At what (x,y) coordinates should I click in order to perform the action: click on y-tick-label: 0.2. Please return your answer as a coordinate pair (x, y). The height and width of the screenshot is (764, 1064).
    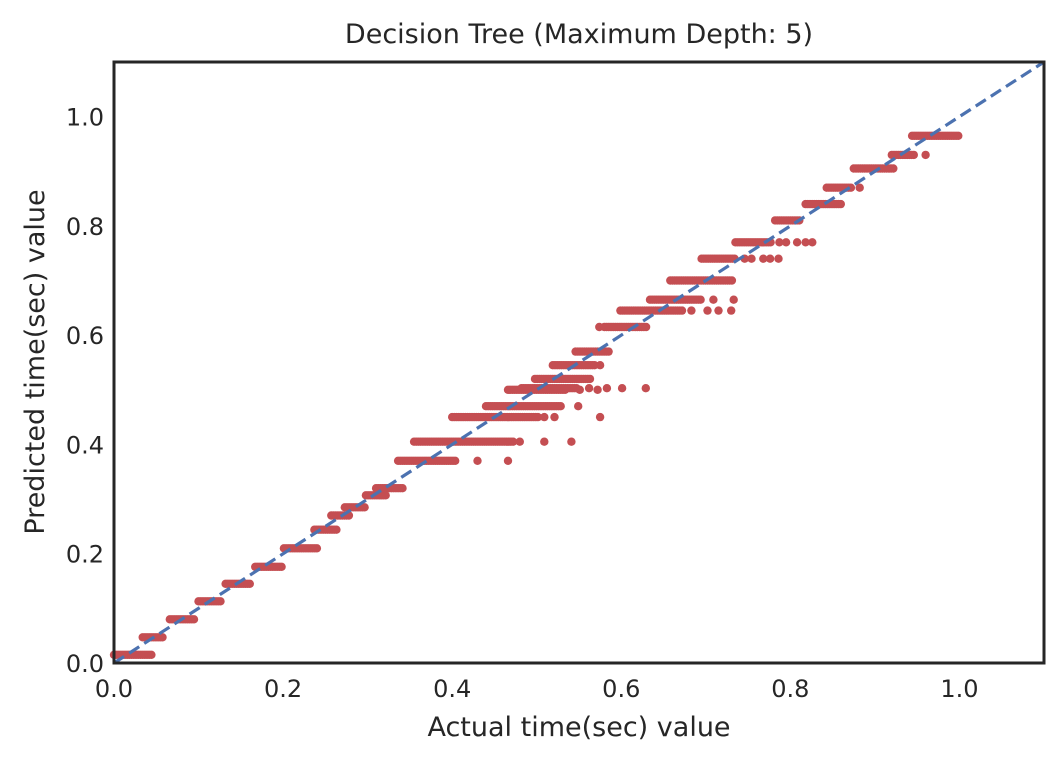
    Looking at the image, I should click on (85, 555).